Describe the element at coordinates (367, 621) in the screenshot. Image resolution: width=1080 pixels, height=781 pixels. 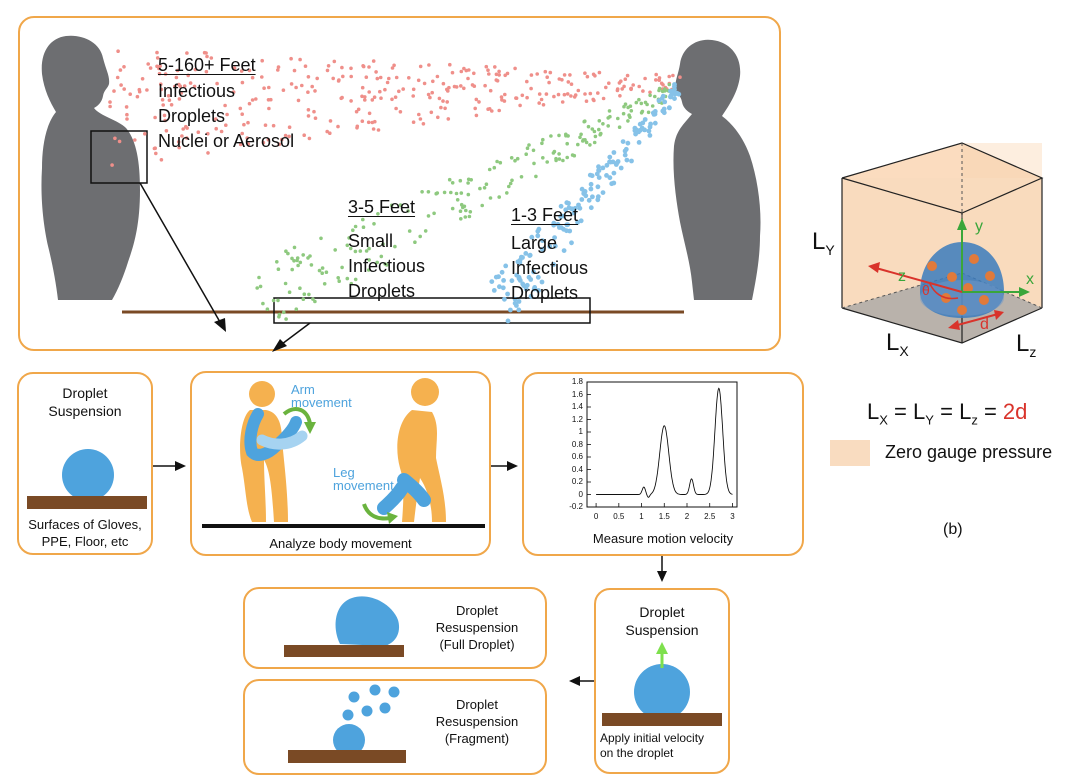
I see `full-droplet-blob` at that location.